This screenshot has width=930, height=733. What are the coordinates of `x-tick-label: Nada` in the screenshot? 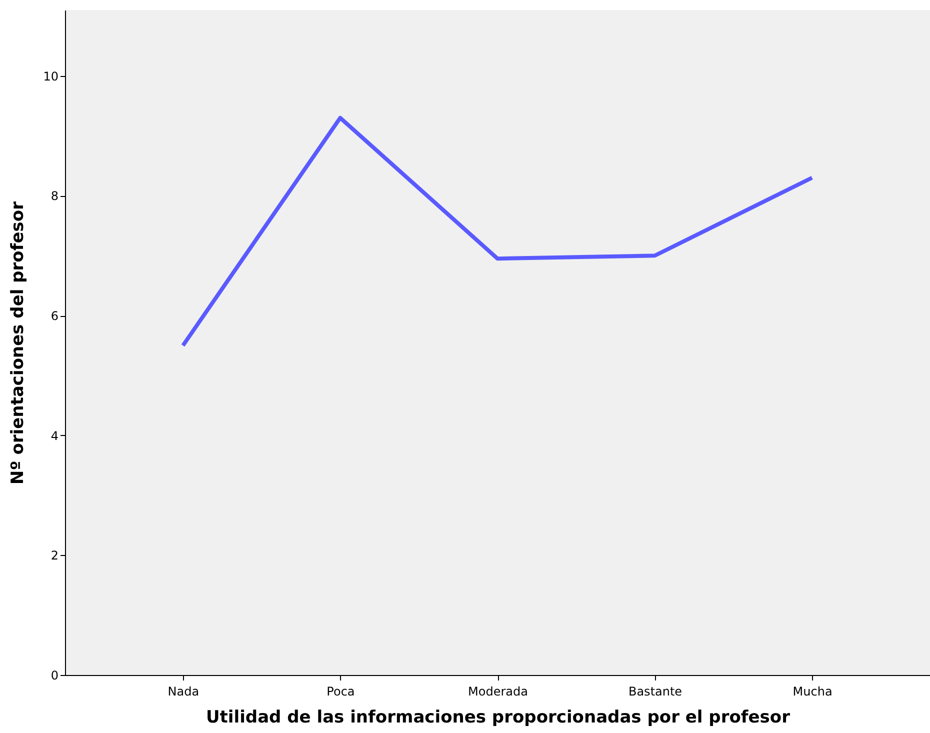 It's located at (184, 691).